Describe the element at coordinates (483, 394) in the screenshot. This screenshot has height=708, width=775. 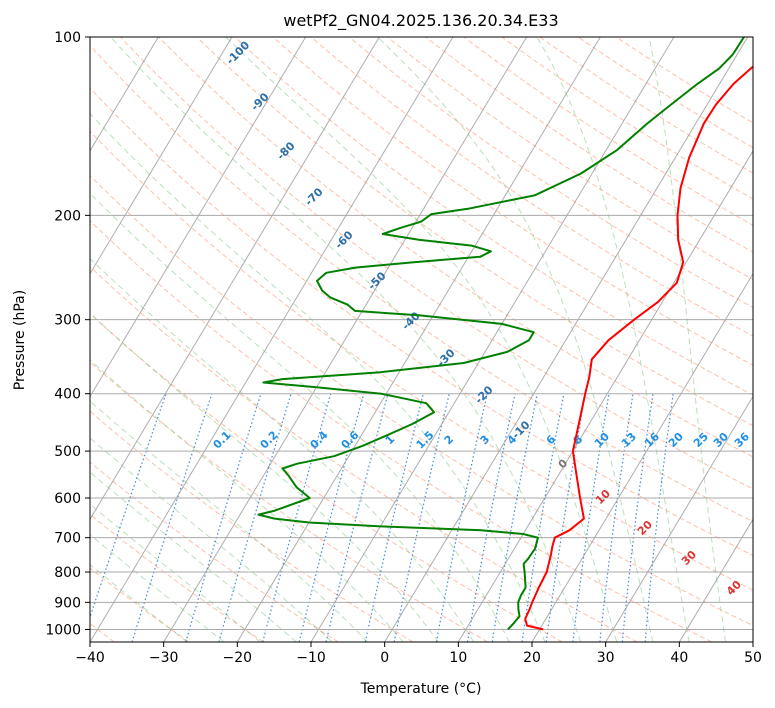
I see `dry-adiabat-label: -20` at that location.